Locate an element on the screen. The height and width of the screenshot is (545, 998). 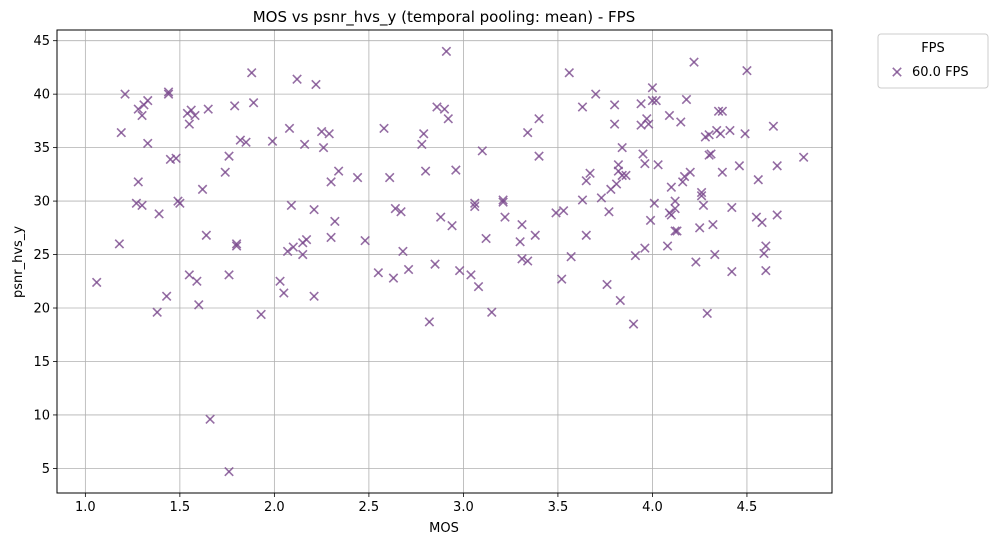
x-axis-label: MOS is located at coordinates (444, 528).